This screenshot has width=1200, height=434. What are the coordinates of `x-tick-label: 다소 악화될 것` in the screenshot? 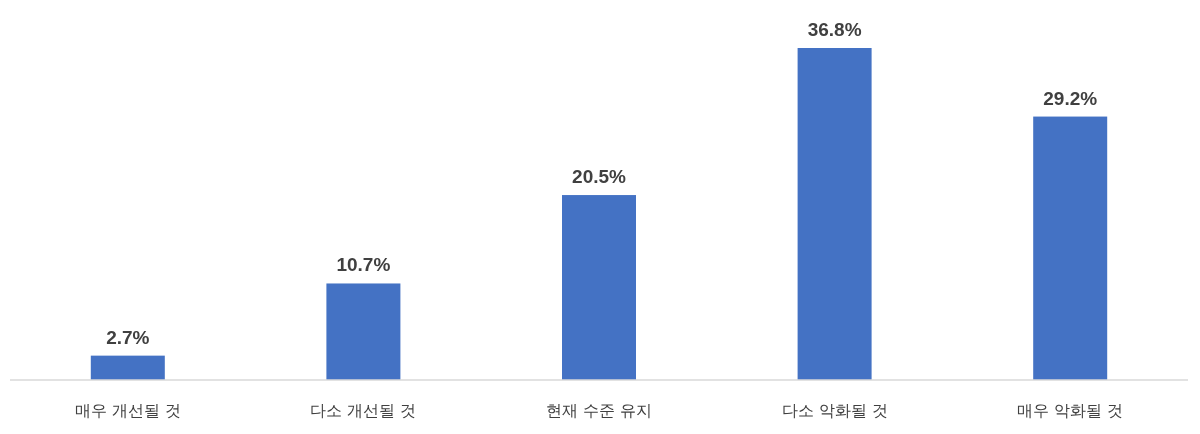 It's located at (834, 410).